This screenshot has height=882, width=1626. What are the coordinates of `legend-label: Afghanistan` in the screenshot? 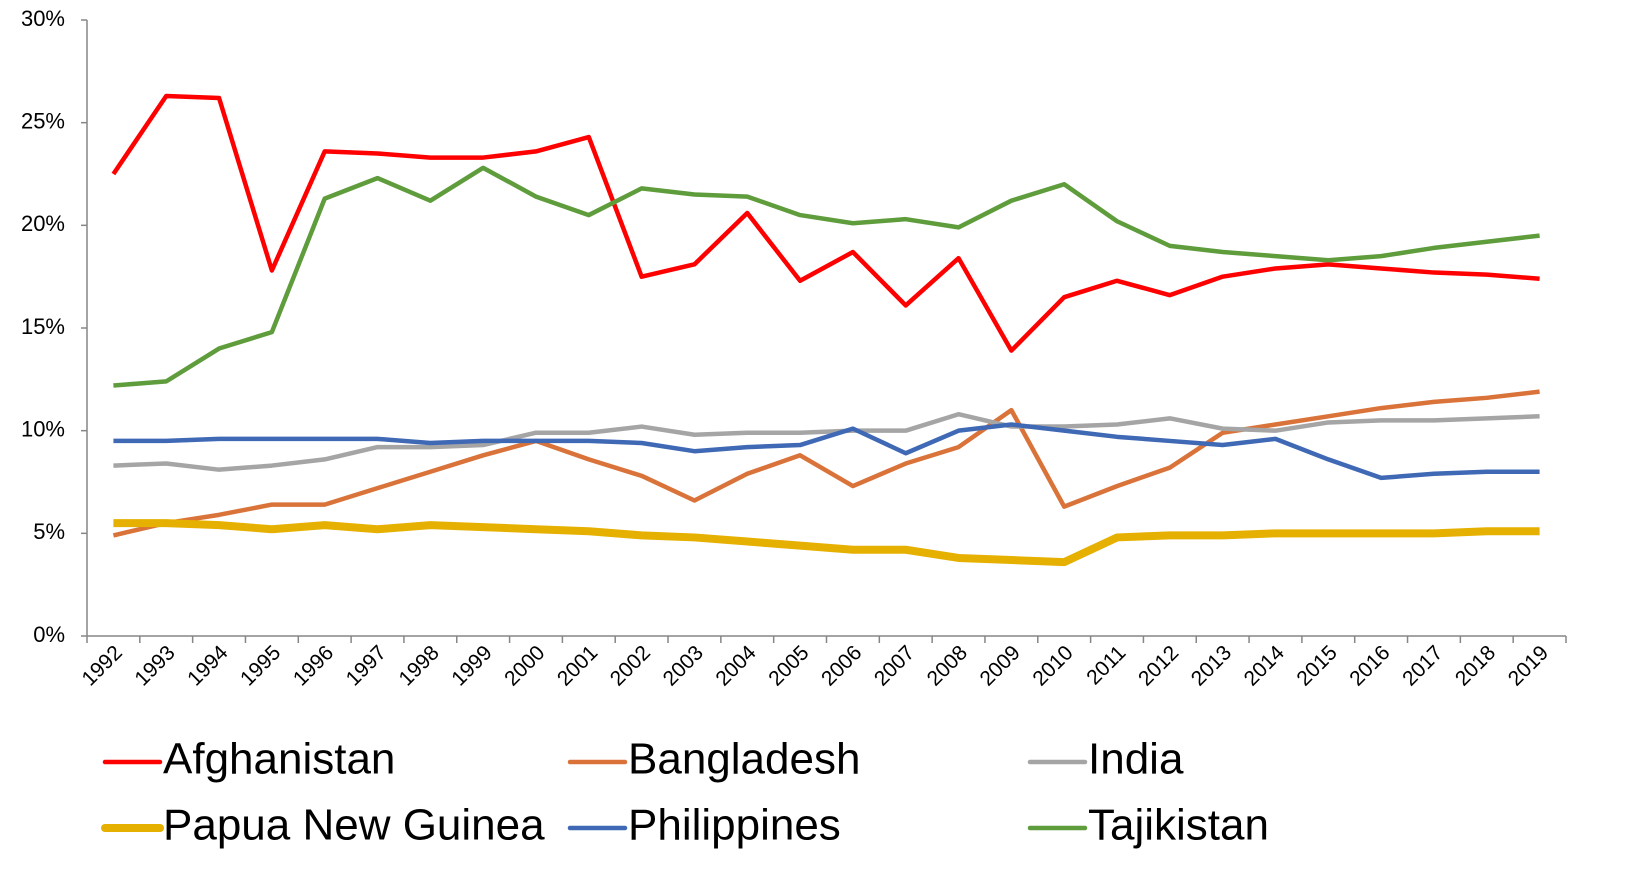 It's located at (279, 759).